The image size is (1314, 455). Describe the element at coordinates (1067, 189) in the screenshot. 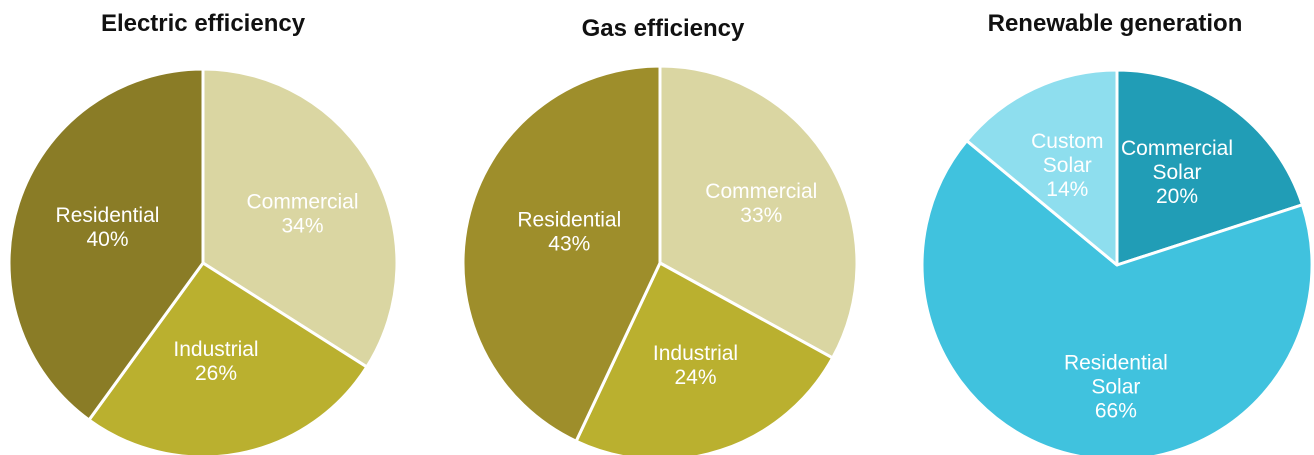

I see `slice-value-label: 14%` at that location.